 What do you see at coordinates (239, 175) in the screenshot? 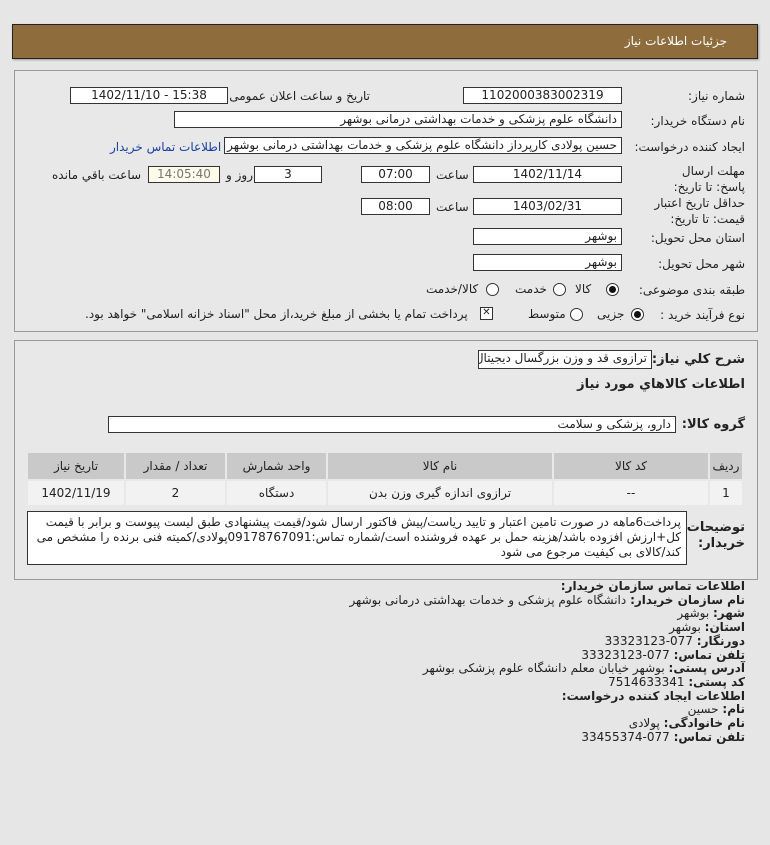
I see `days-label: روز و` at bounding box center [239, 175].